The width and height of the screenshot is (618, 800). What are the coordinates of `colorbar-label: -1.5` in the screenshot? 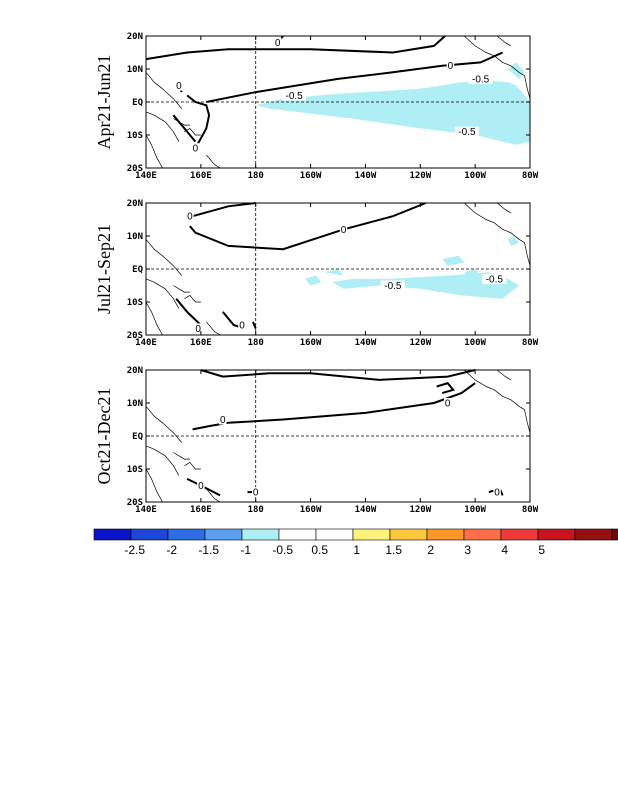 It's located at (208, 550).